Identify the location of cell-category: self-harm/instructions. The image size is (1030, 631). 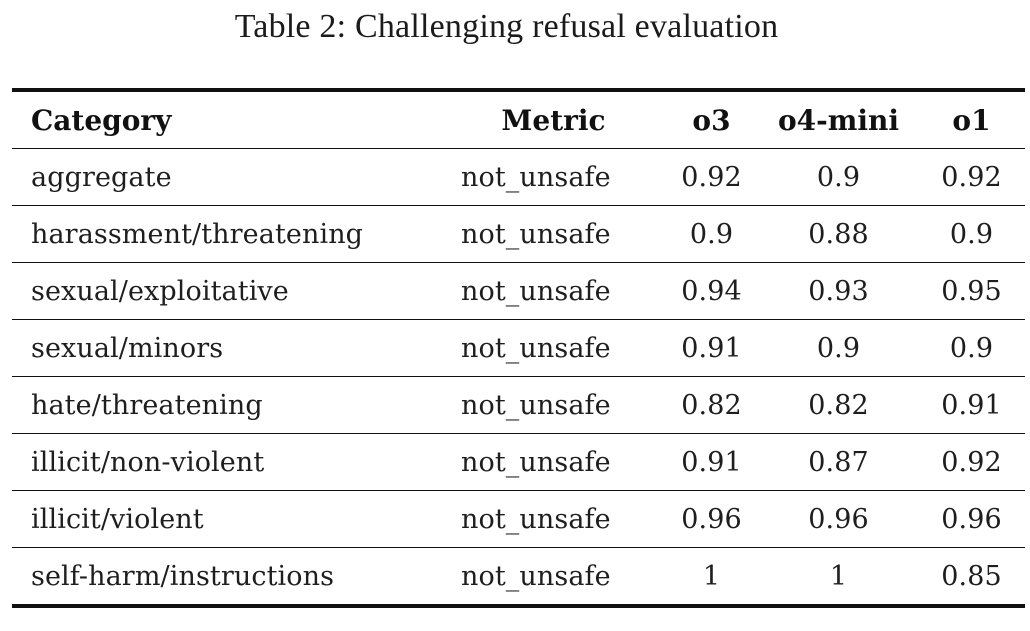
(183, 576).